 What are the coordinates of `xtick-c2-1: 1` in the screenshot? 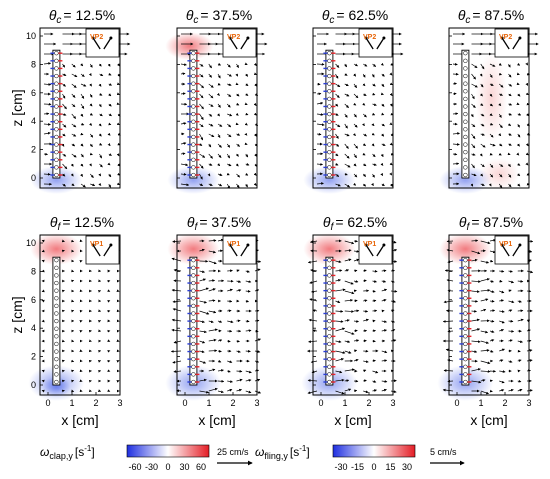 It's located at (344, 403).